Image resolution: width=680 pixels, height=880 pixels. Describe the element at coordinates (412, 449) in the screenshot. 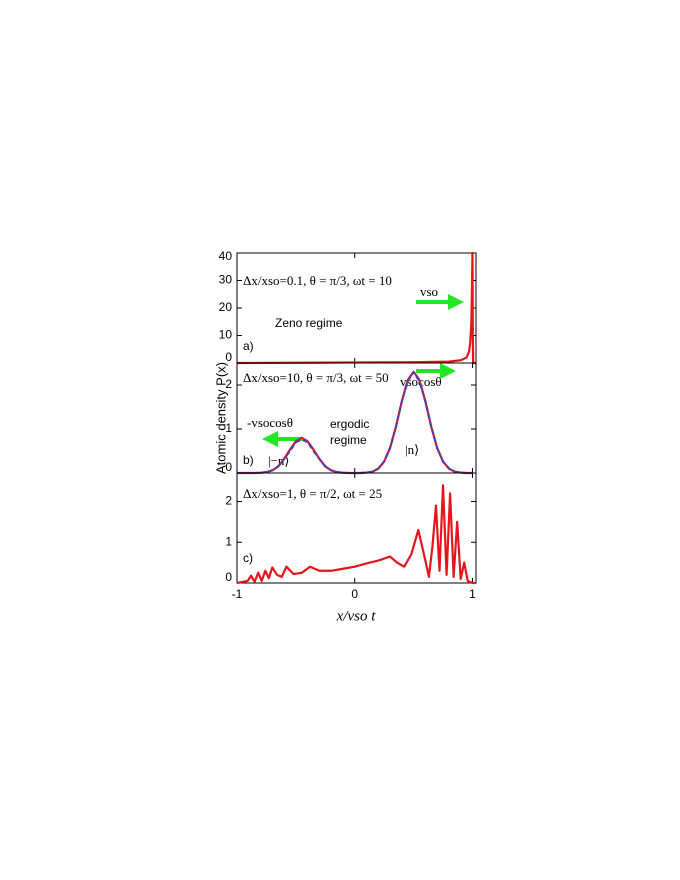

I see `state-label: |n⟩` at that location.